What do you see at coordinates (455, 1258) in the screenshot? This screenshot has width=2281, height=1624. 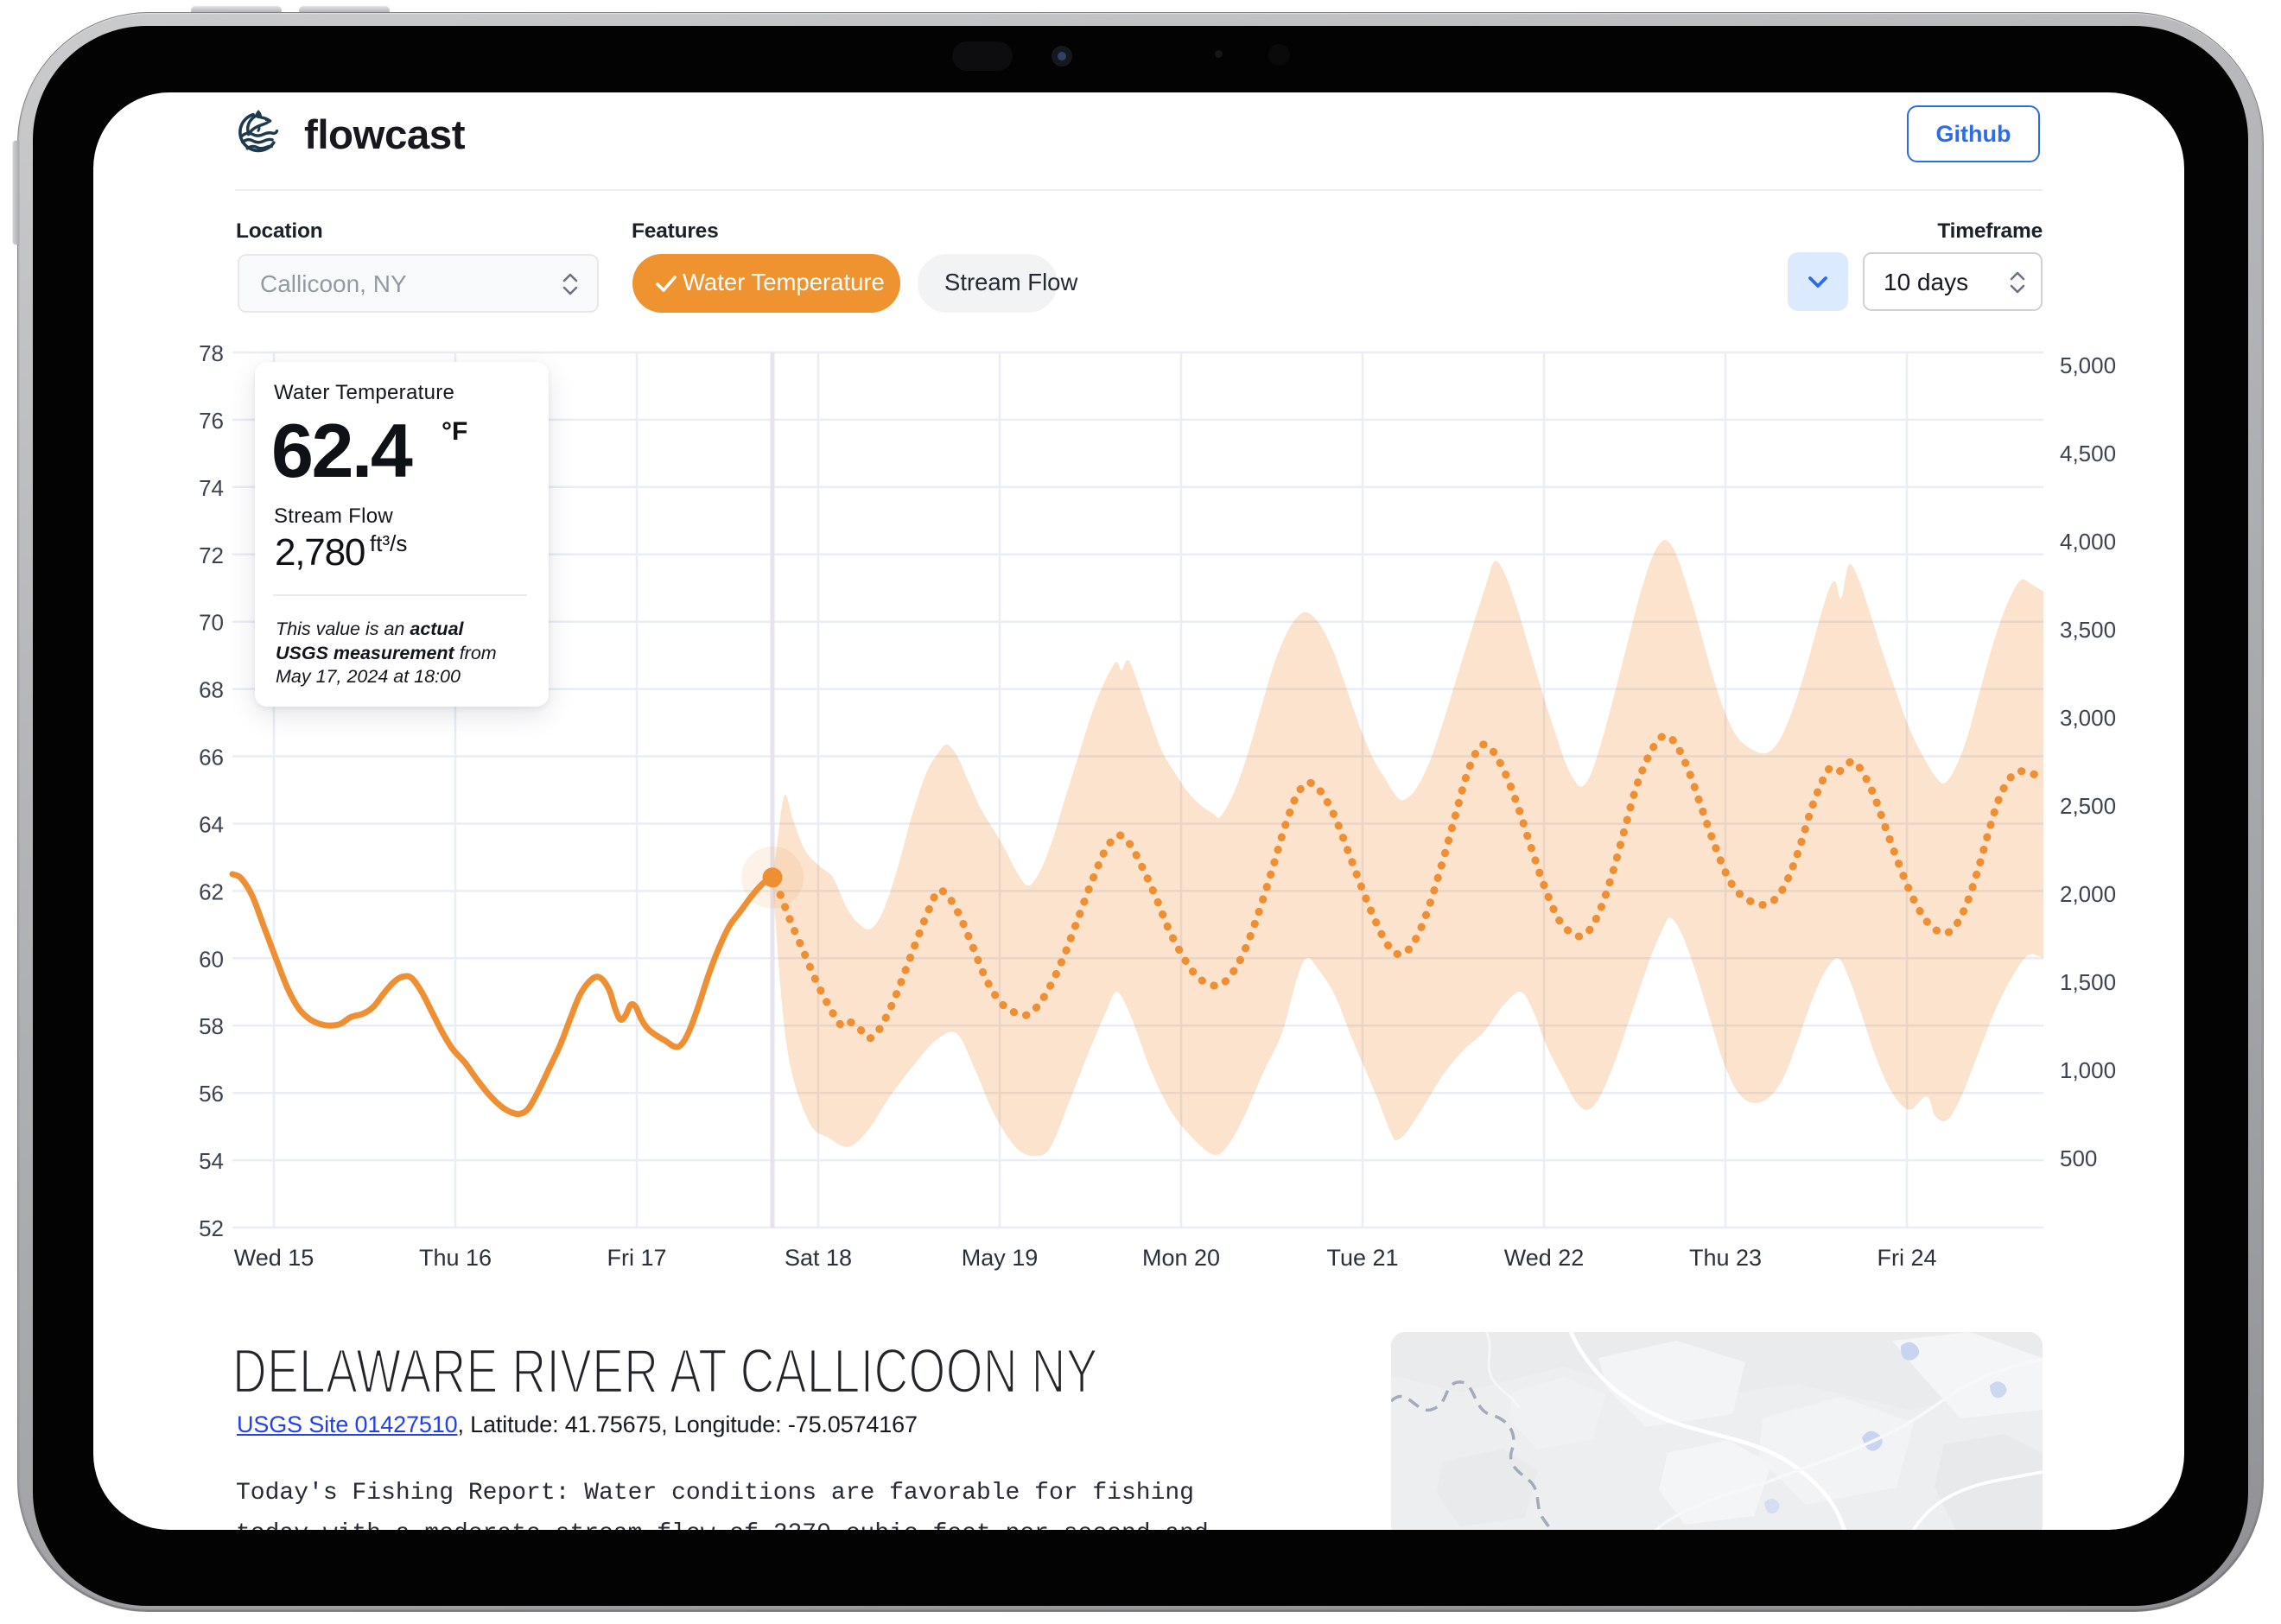 I see `svg-text: Thu 16` at bounding box center [455, 1258].